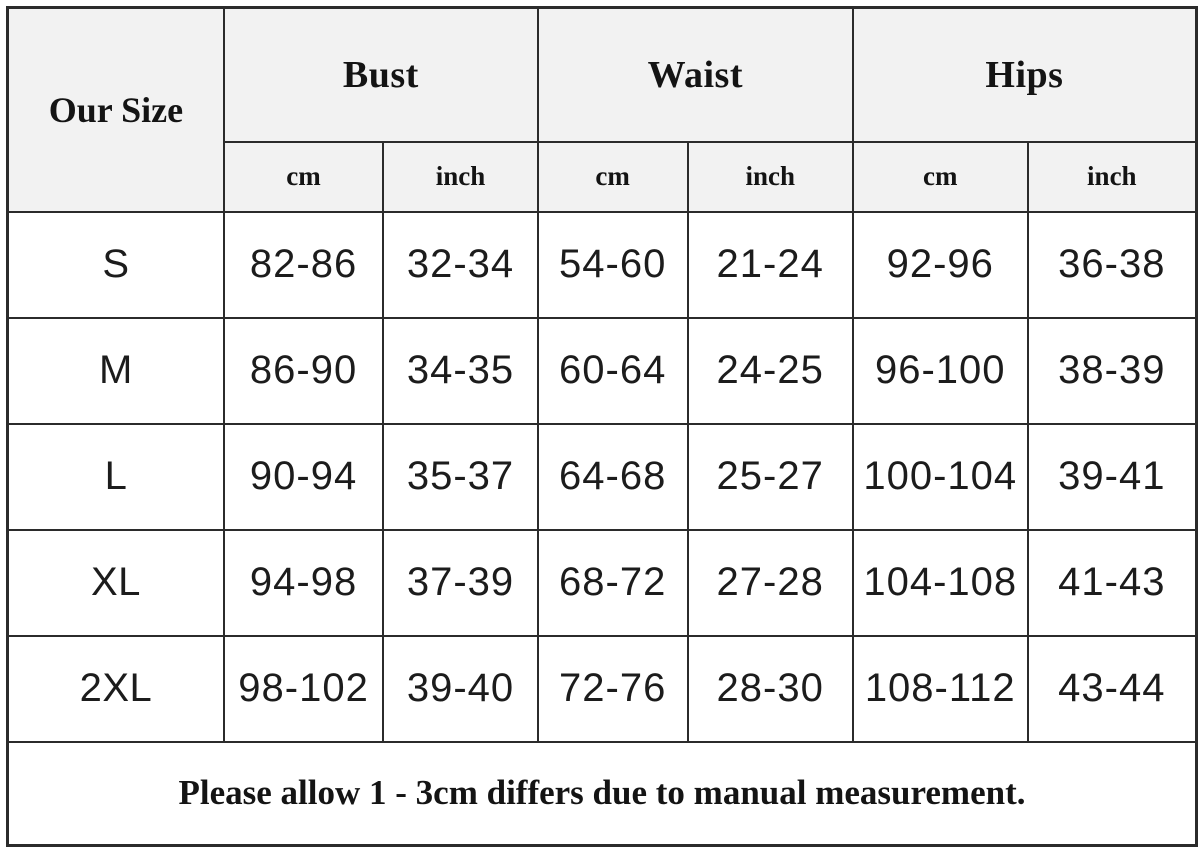 The height and width of the screenshot is (850, 1204). What do you see at coordinates (1112, 476) in the screenshot?
I see `measurement-cell: 39-41` at bounding box center [1112, 476].